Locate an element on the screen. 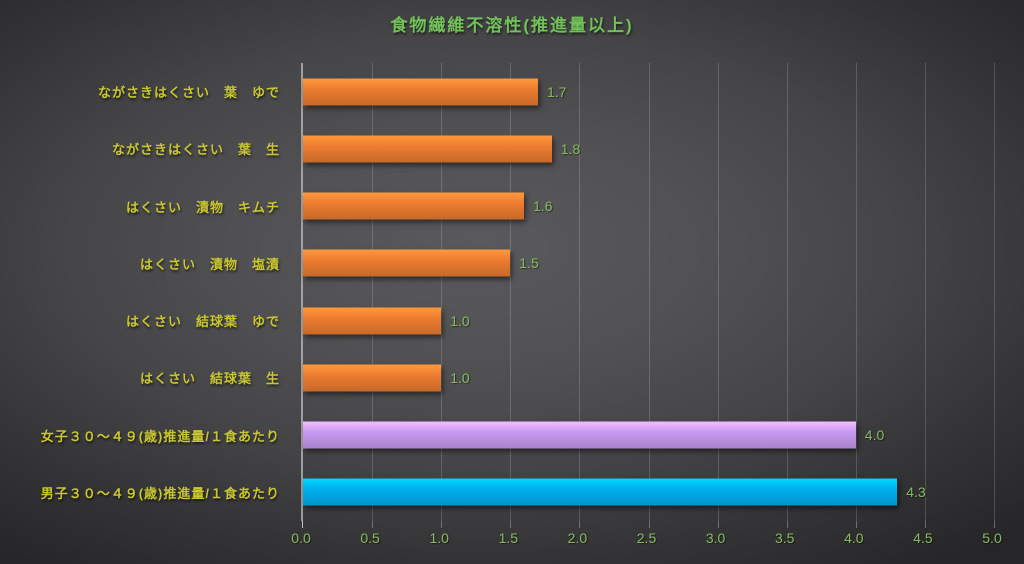 The width and height of the screenshot is (1024, 564). category-label: 女子３０～４９(歳)推進量/１食あたり is located at coordinates (160, 436).